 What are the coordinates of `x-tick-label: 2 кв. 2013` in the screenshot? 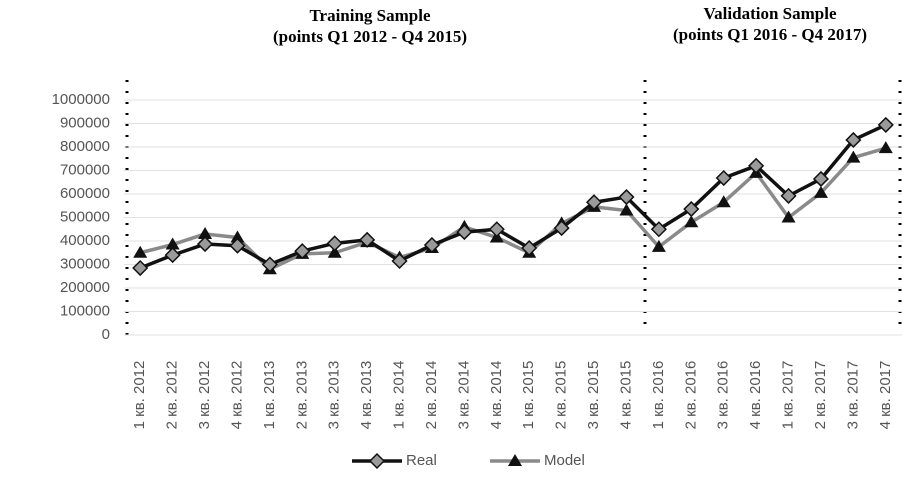 It's located at (301, 395).